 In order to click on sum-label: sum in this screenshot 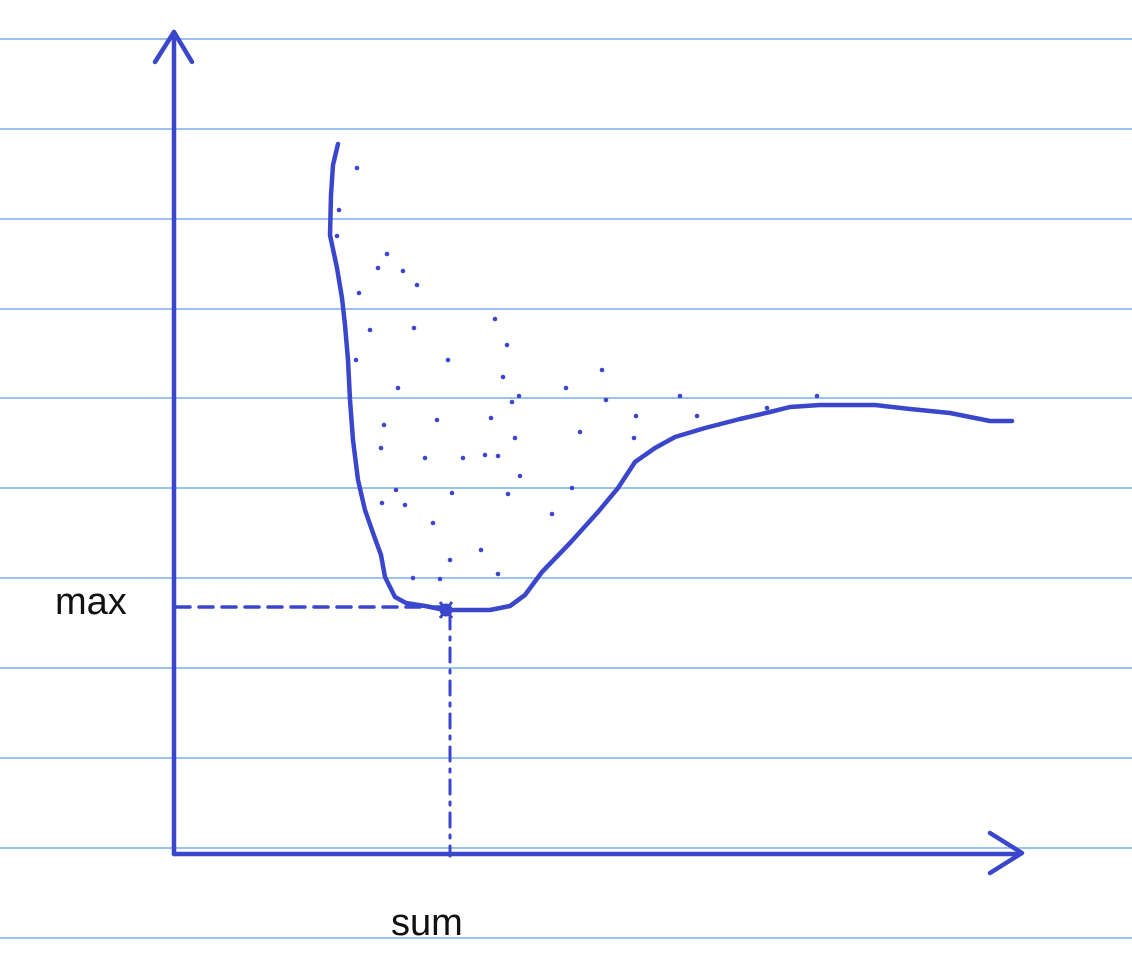, I will do `click(427, 923)`.